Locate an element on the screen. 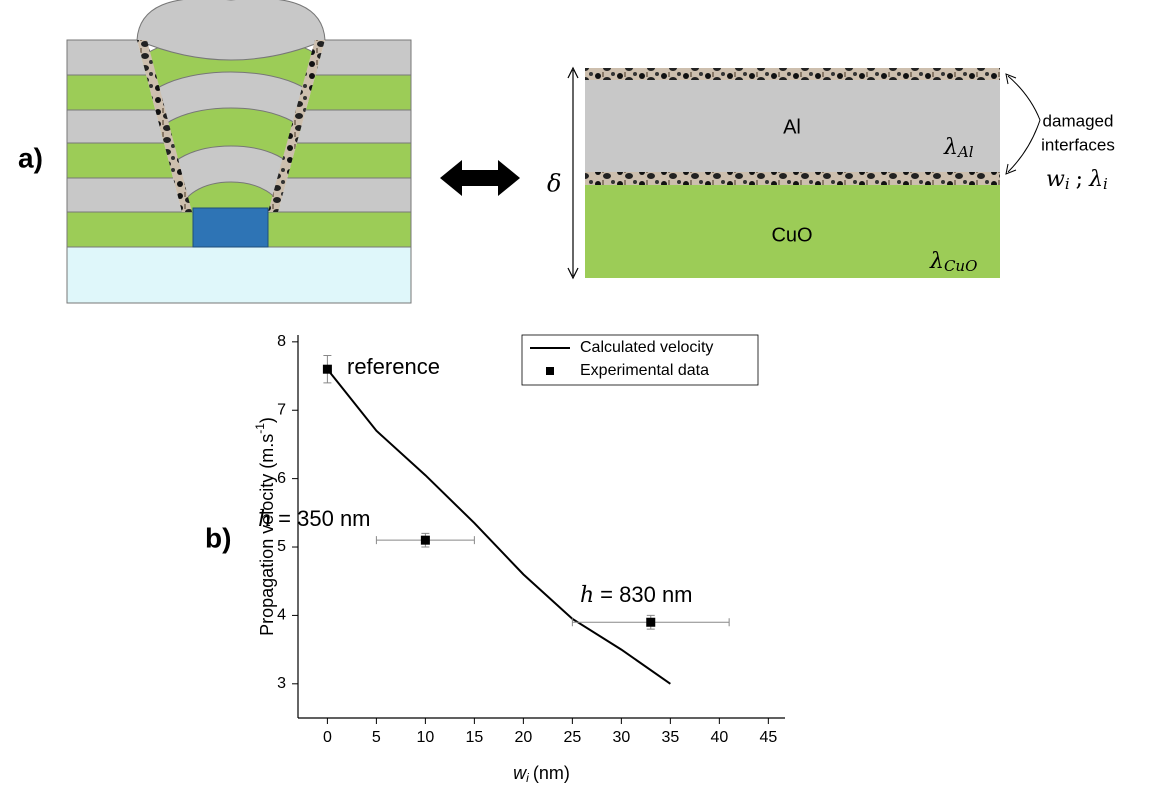  x-tick-label: 40 is located at coordinates (719, 737).